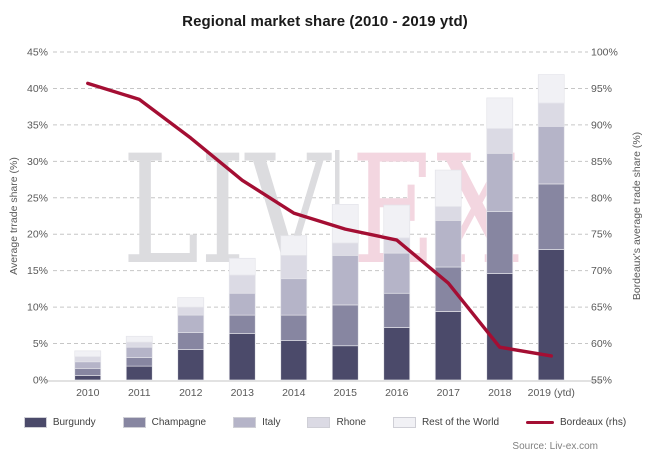 This screenshot has height=462, width=650. I want to click on right-axis-tick: 60%, so click(601, 344).